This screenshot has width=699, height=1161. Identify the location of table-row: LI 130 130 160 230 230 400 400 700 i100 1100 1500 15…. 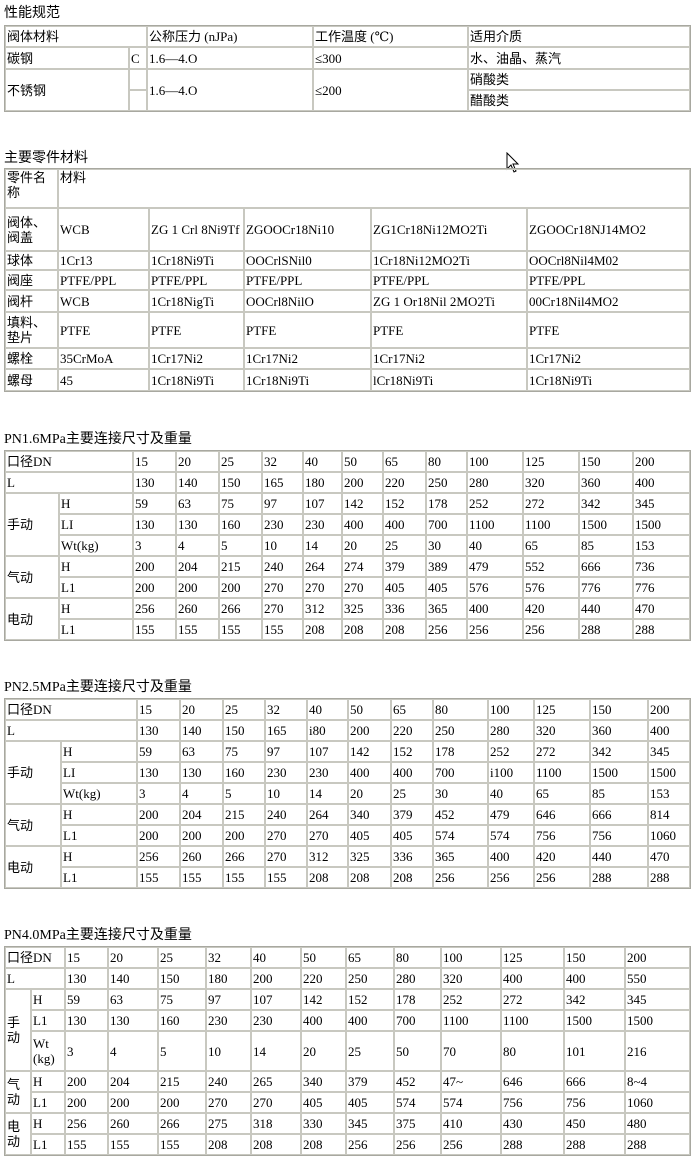
(347, 772).